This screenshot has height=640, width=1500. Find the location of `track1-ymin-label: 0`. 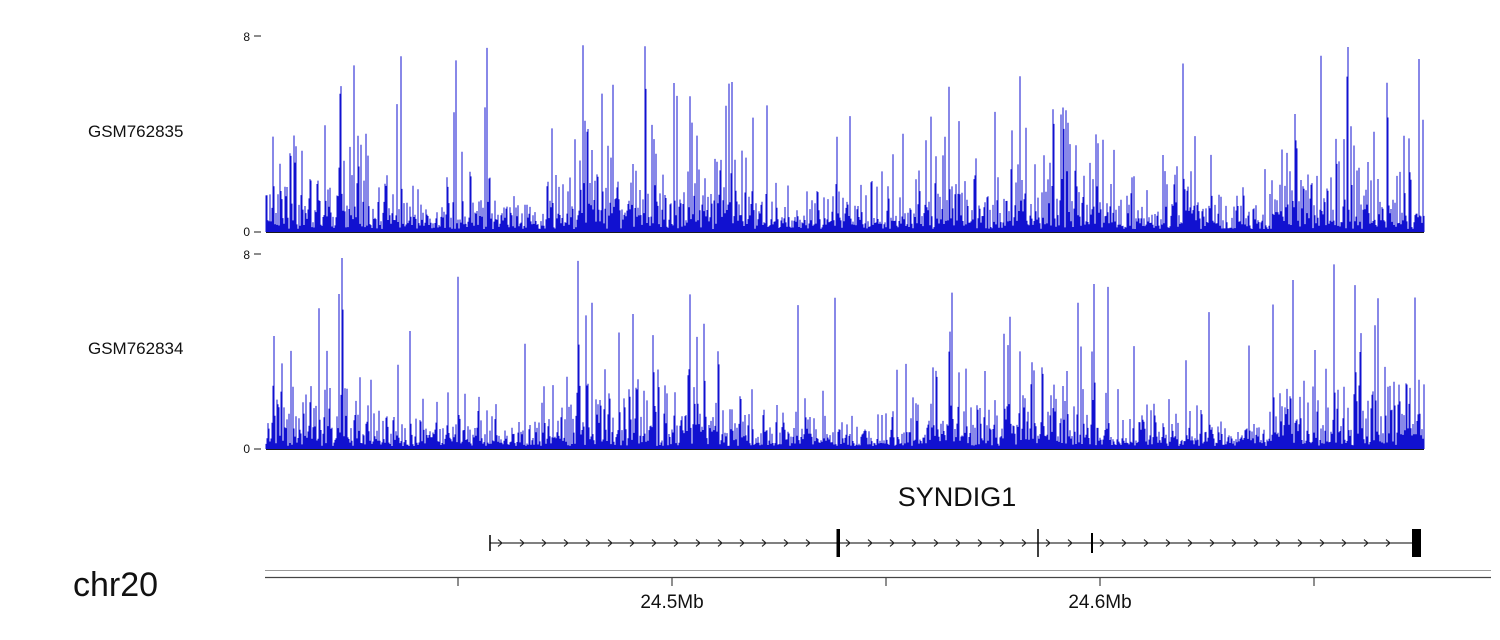

track1-ymin-label: 0 is located at coordinates (246, 232).